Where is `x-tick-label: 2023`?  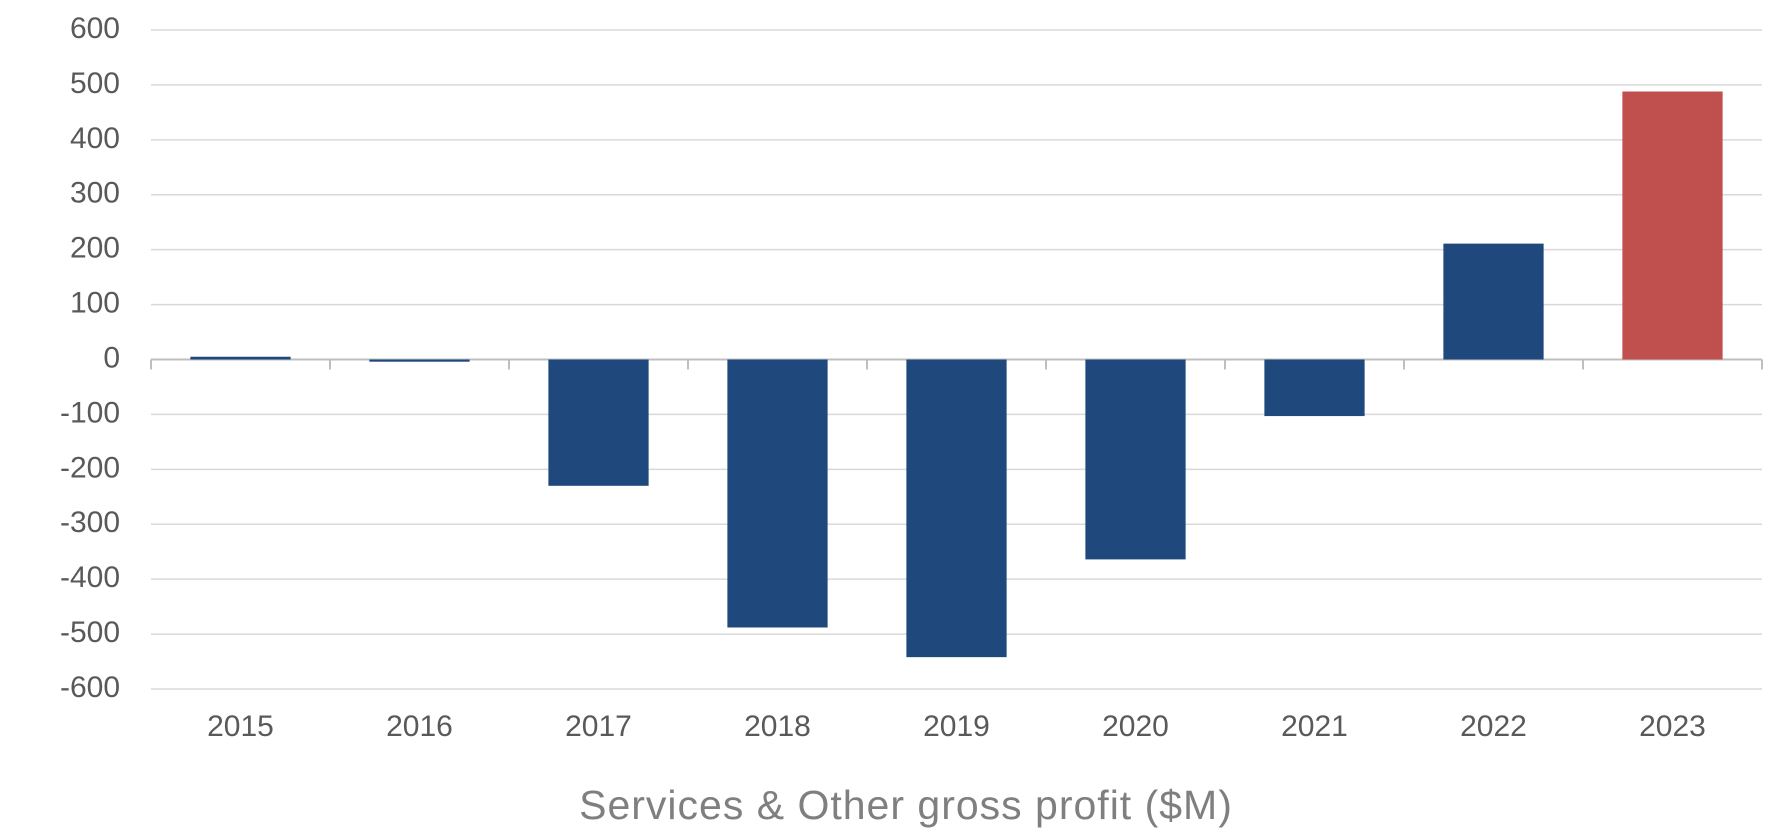 x-tick-label: 2023 is located at coordinates (1672, 726).